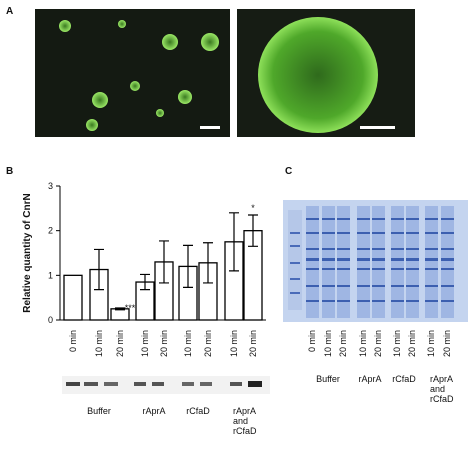 Image resolution: width=474 pixels, height=453 pixels. I want to click on y-tick-label: 1, so click(50, 275).